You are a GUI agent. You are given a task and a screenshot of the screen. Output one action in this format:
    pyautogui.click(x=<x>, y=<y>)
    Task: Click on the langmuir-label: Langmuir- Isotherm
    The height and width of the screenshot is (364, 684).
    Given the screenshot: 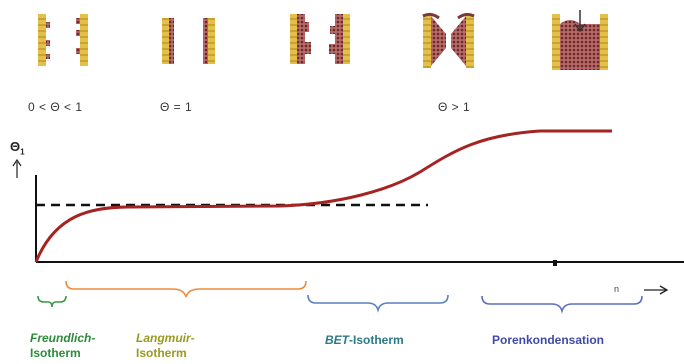 What is the action you would take?
    pyautogui.click(x=165, y=346)
    